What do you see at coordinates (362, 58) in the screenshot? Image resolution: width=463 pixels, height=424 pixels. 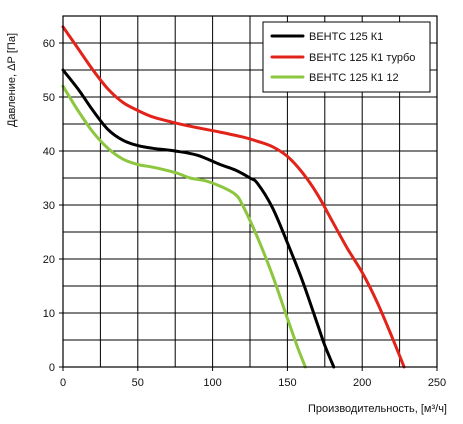 I see `legend-label-k1-turbo: ВЕНТС 125 К1 турбо` at bounding box center [362, 58].